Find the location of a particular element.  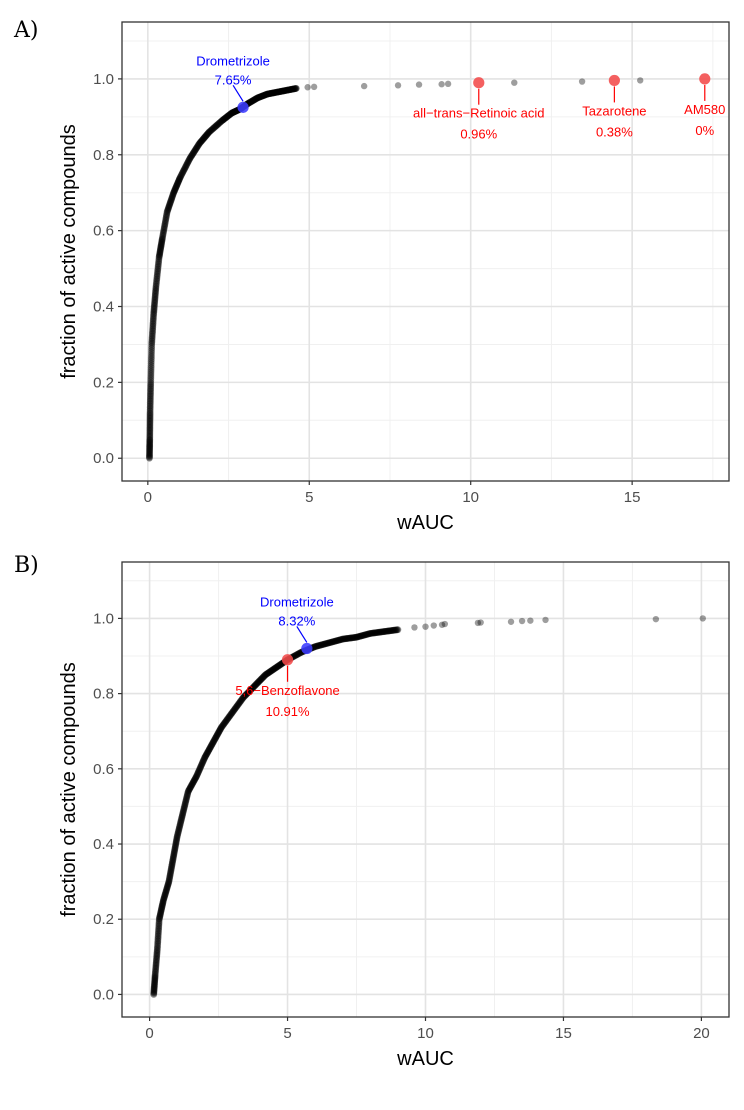

highlight-name-label: AM580 is located at coordinates (704, 109).